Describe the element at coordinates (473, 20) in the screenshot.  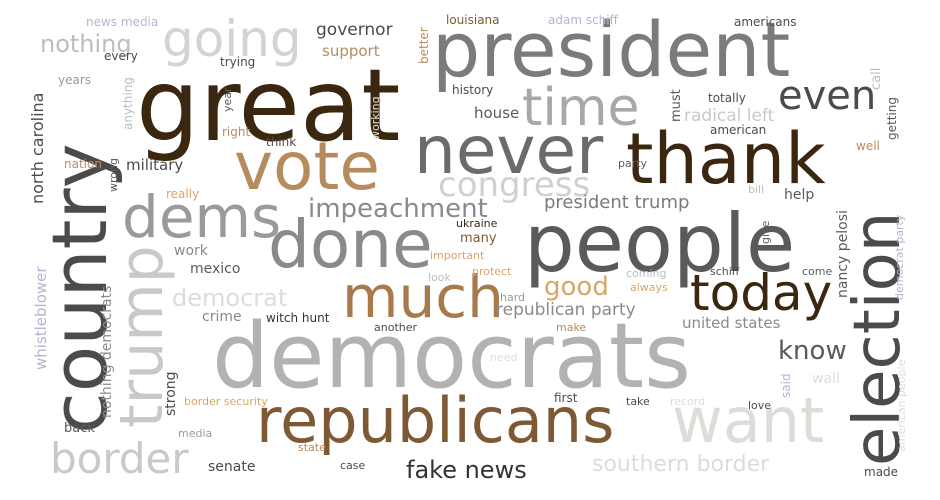
I see `word-louisiana: louisiana` at that location.